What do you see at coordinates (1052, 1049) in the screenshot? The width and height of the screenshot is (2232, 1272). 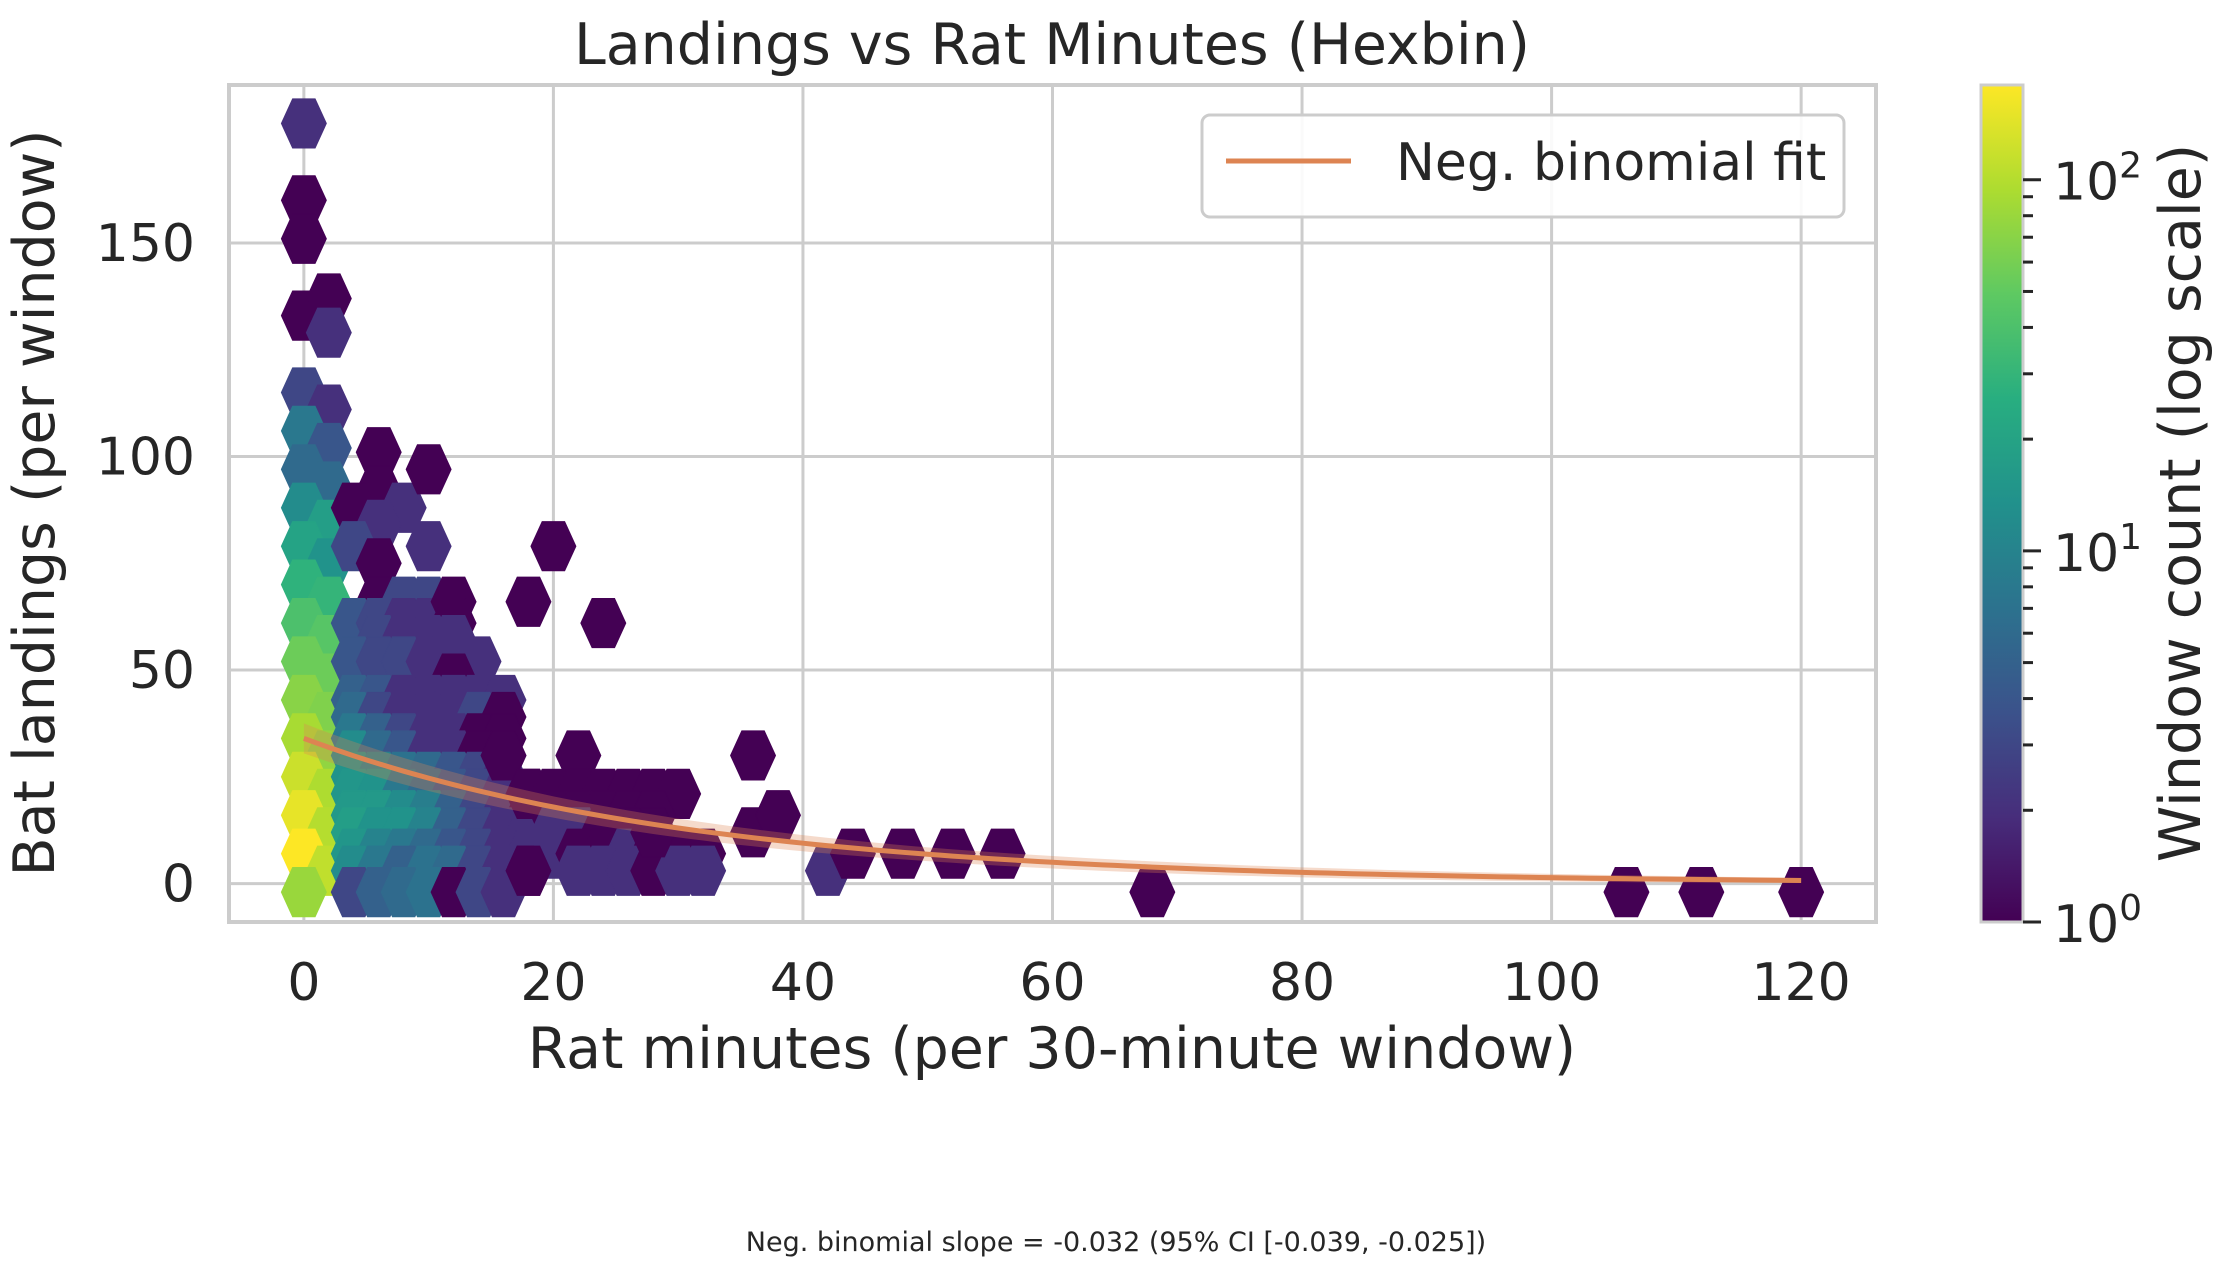 I see `x-axis-label: Rat minutes (per 30-minute window)` at bounding box center [1052, 1049].